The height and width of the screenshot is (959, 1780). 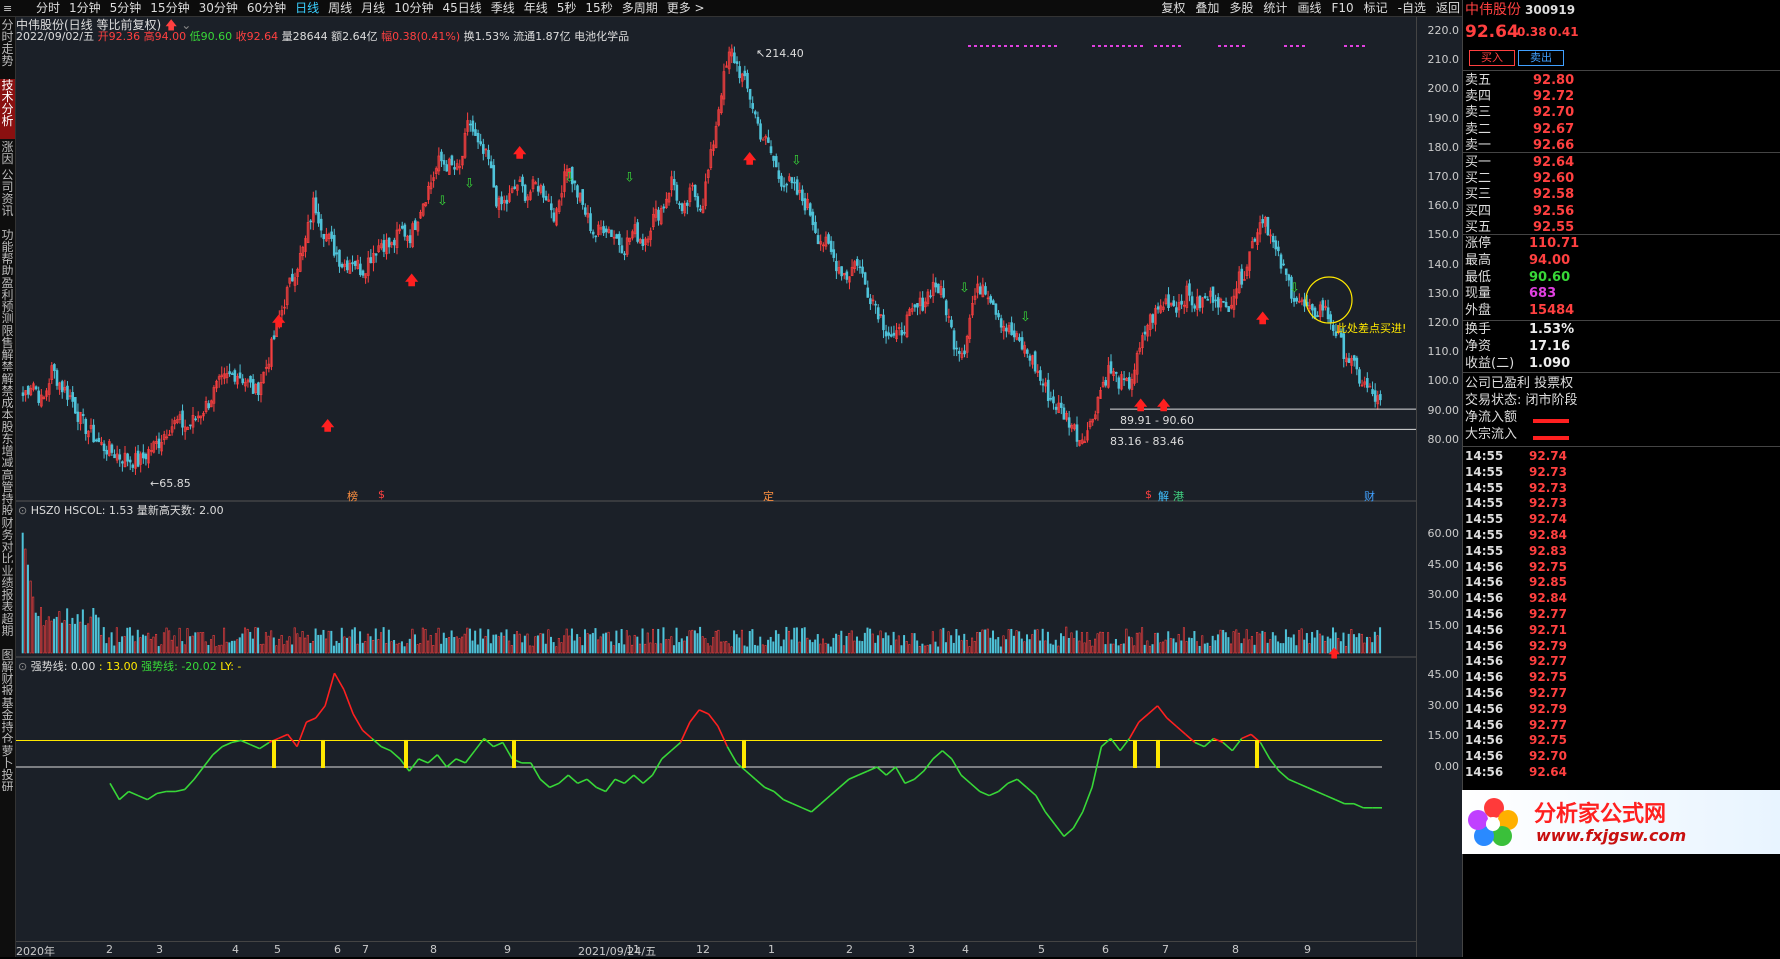 I want to click on book-row: 买五 92.55, so click(x=1621, y=228).